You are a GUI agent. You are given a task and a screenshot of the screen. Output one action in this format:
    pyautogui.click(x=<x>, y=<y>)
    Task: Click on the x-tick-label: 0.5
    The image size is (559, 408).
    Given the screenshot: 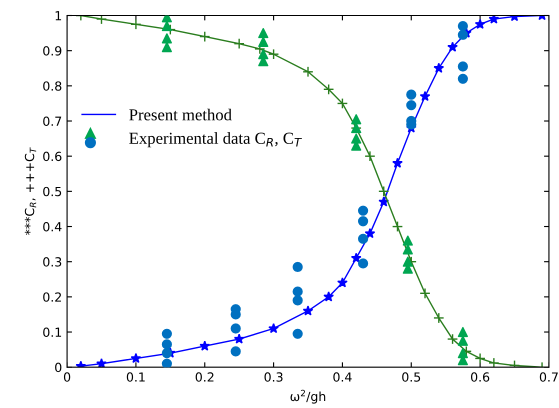 What is the action you would take?
    pyautogui.click(x=411, y=377)
    